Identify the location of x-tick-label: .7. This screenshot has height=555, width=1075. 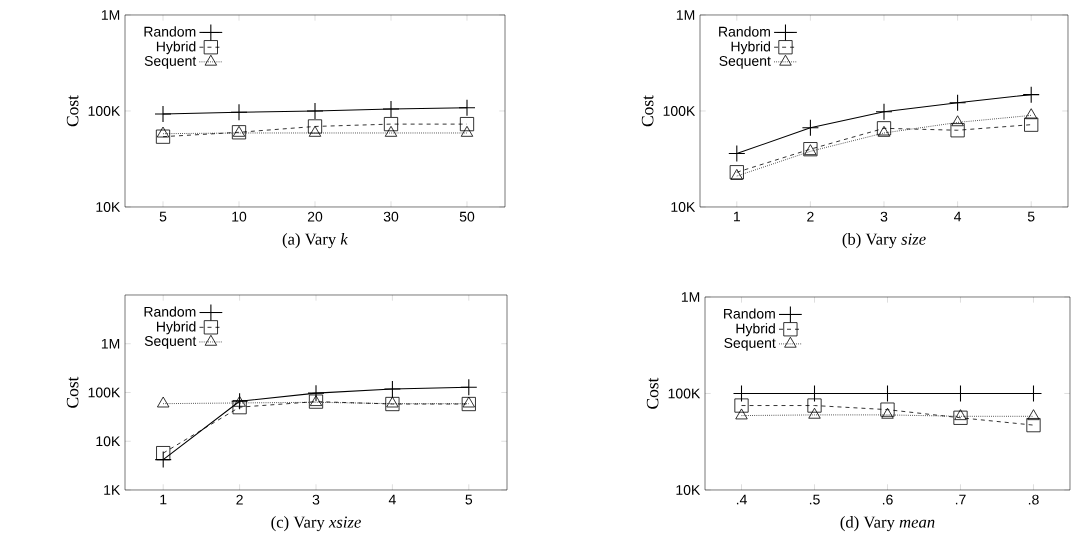
(960, 499).